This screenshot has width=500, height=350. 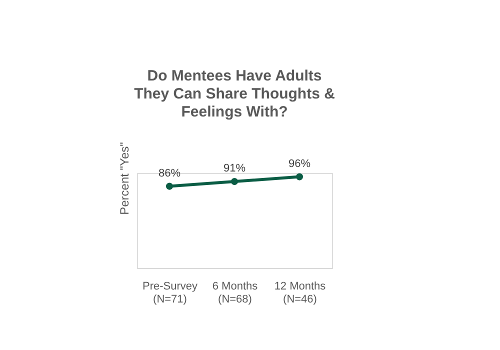 I want to click on data-label: 91%, so click(x=234, y=168).